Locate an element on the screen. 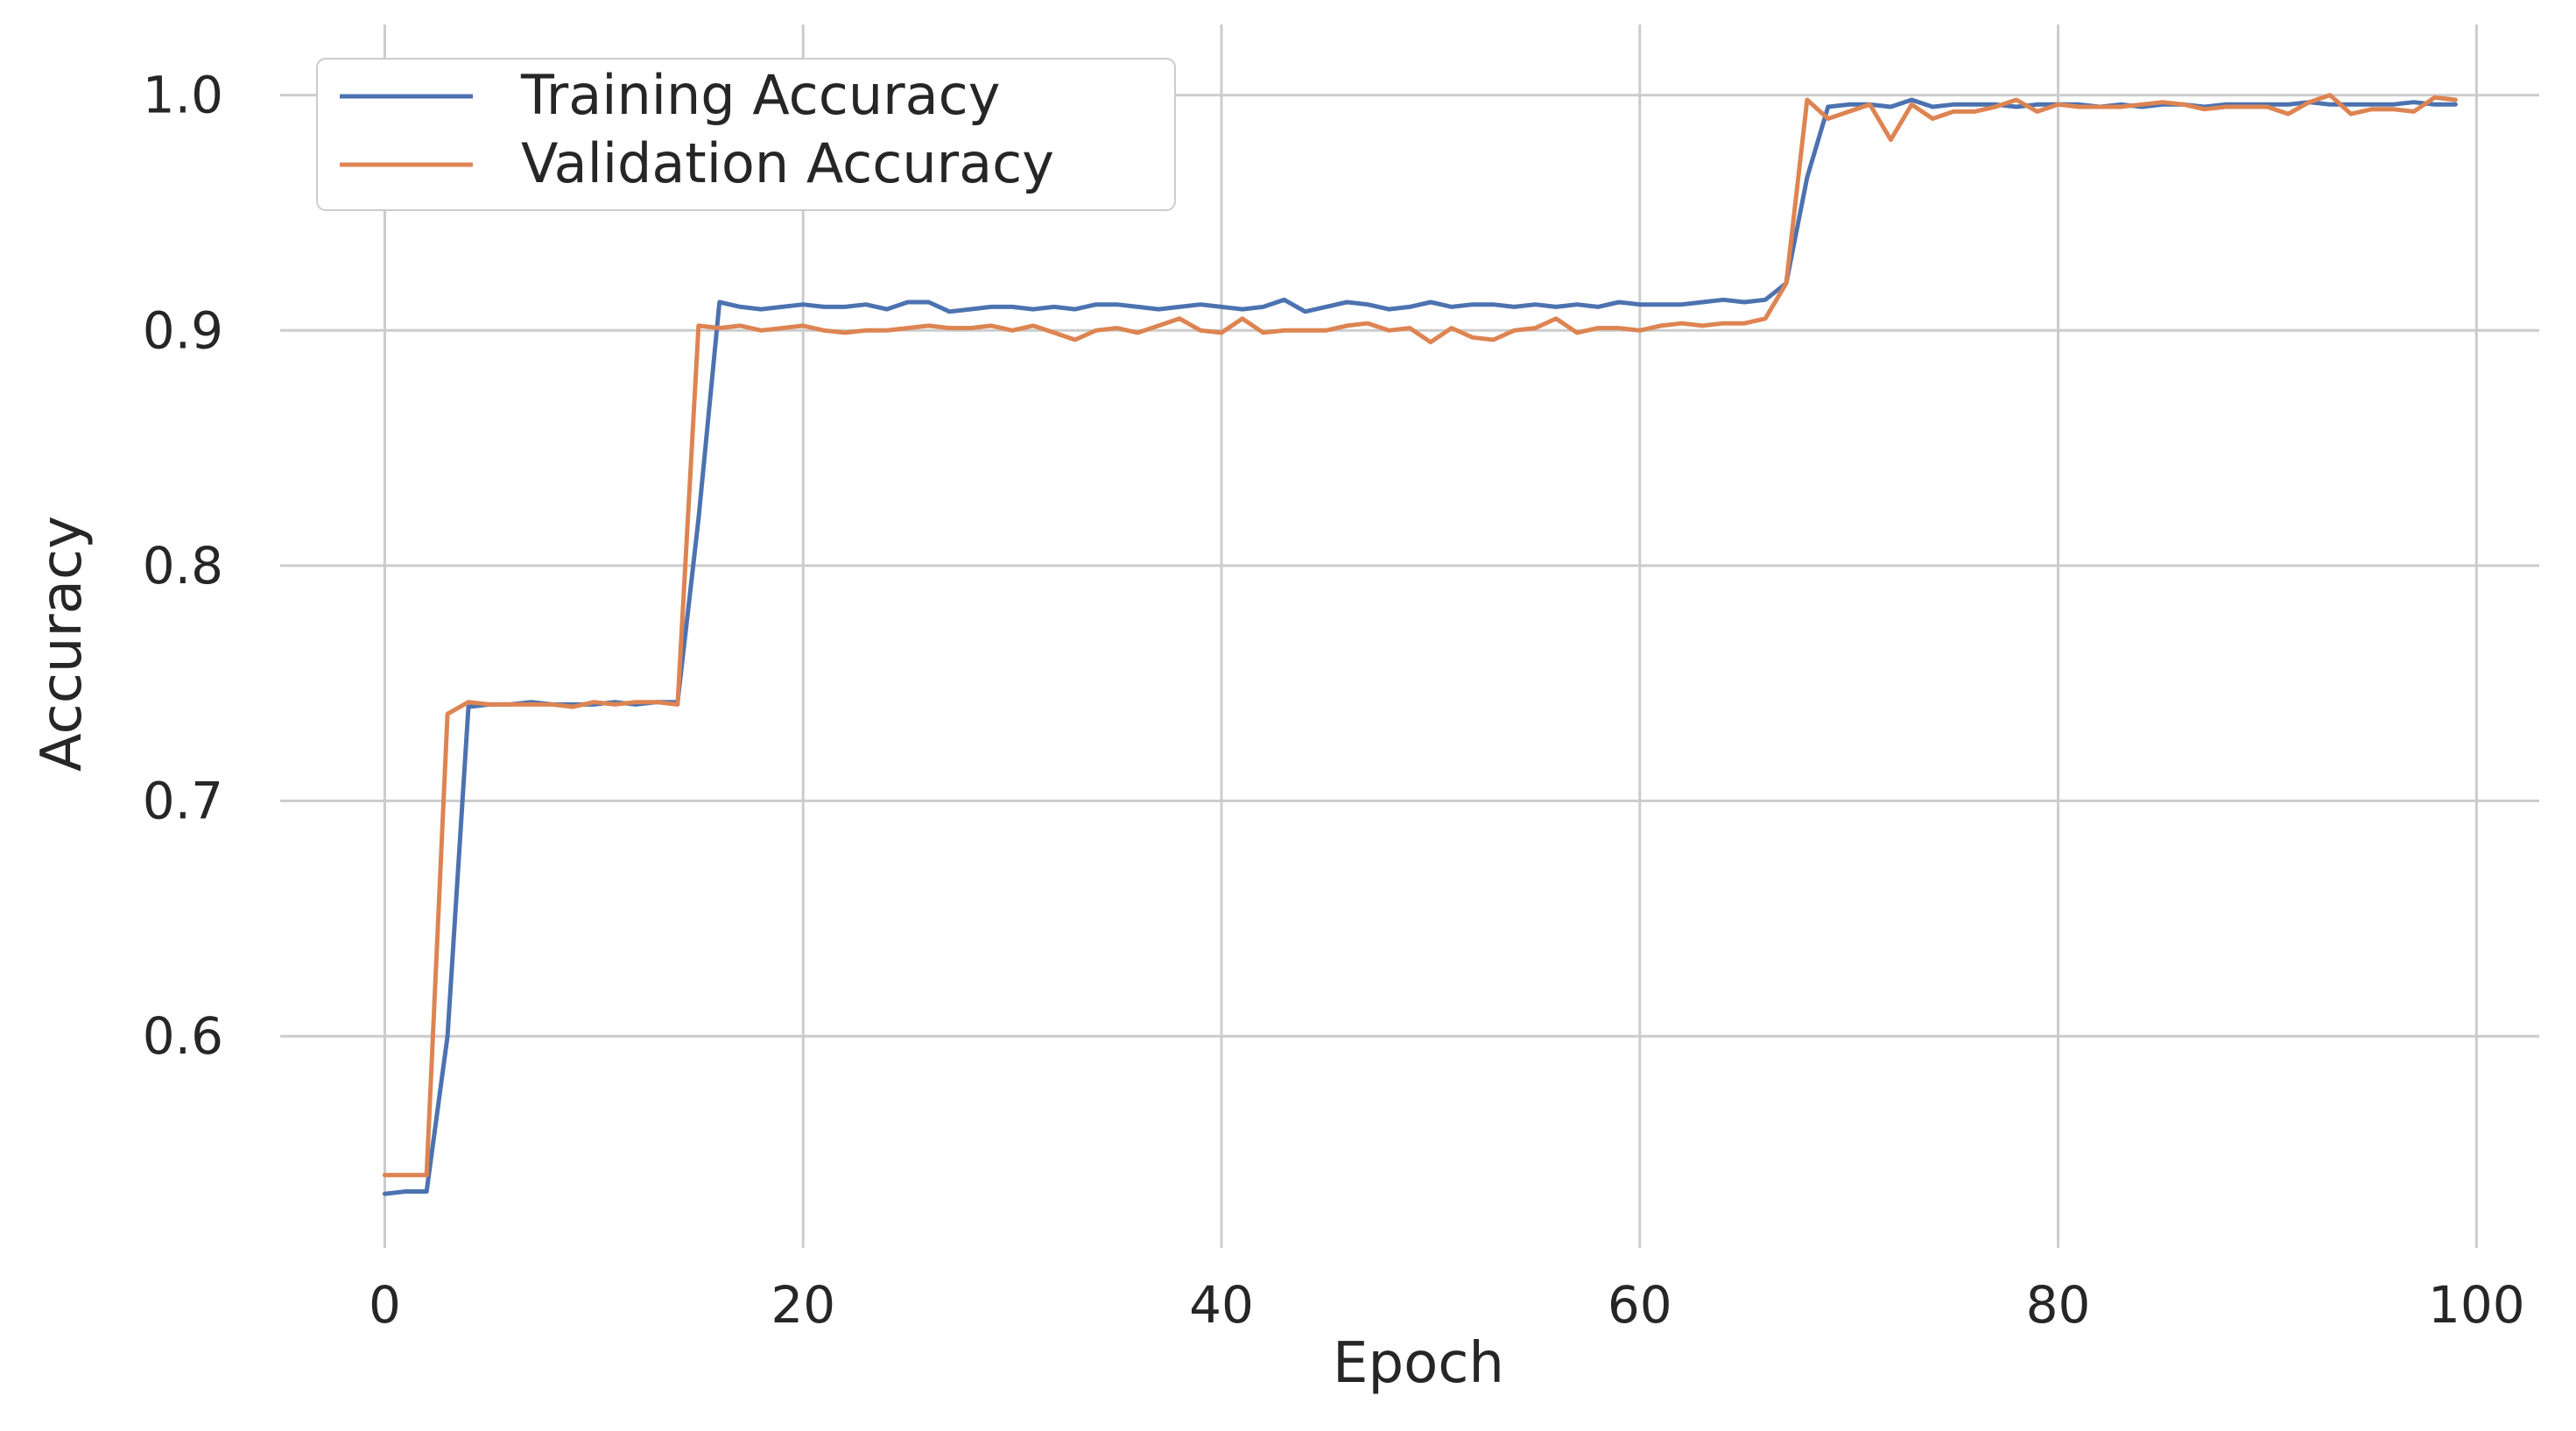 This screenshot has width=2576, height=1431. x-tick-labels: 0 20 40 60 80 100 is located at coordinates (1447, 1305).